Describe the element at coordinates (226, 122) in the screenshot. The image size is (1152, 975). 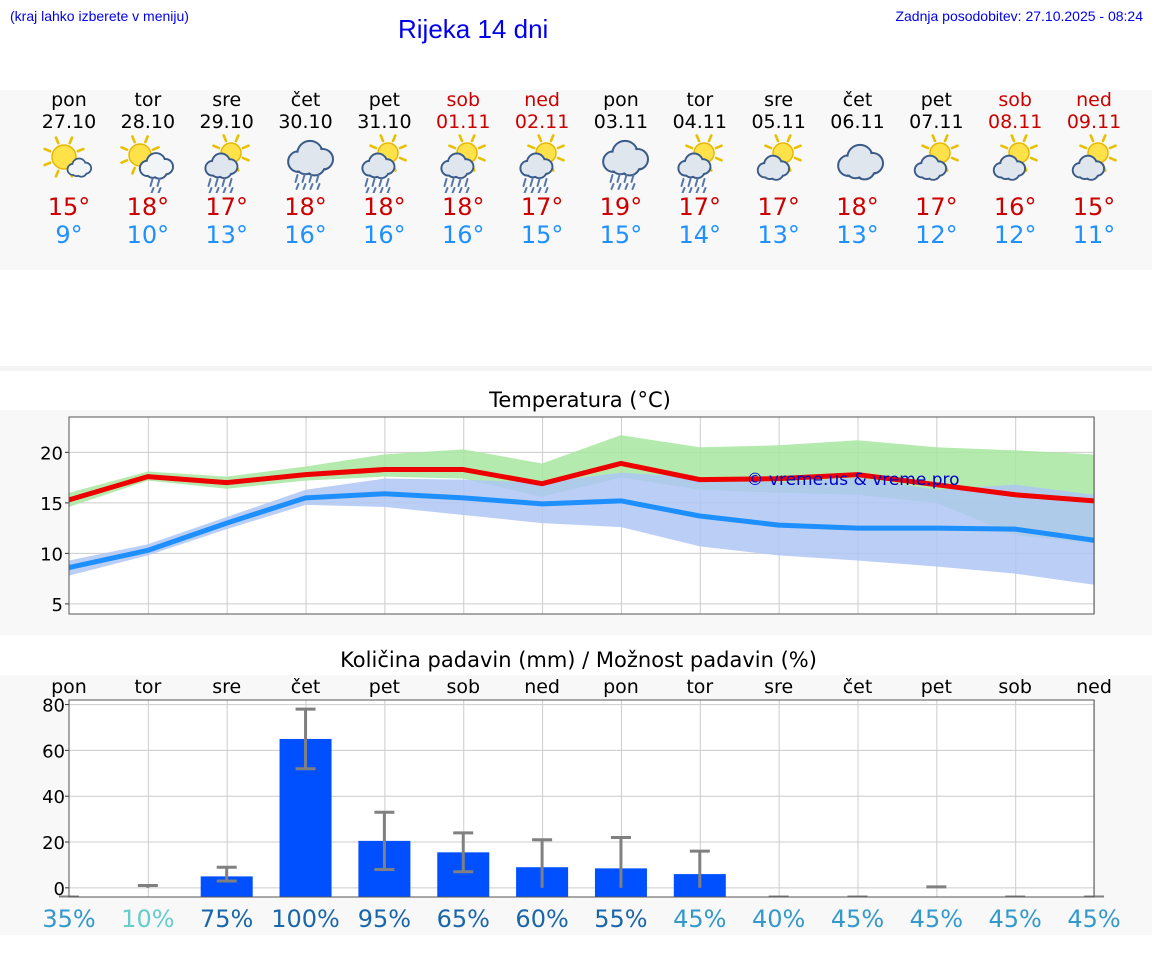
I see `day-date: 29.10` at that location.